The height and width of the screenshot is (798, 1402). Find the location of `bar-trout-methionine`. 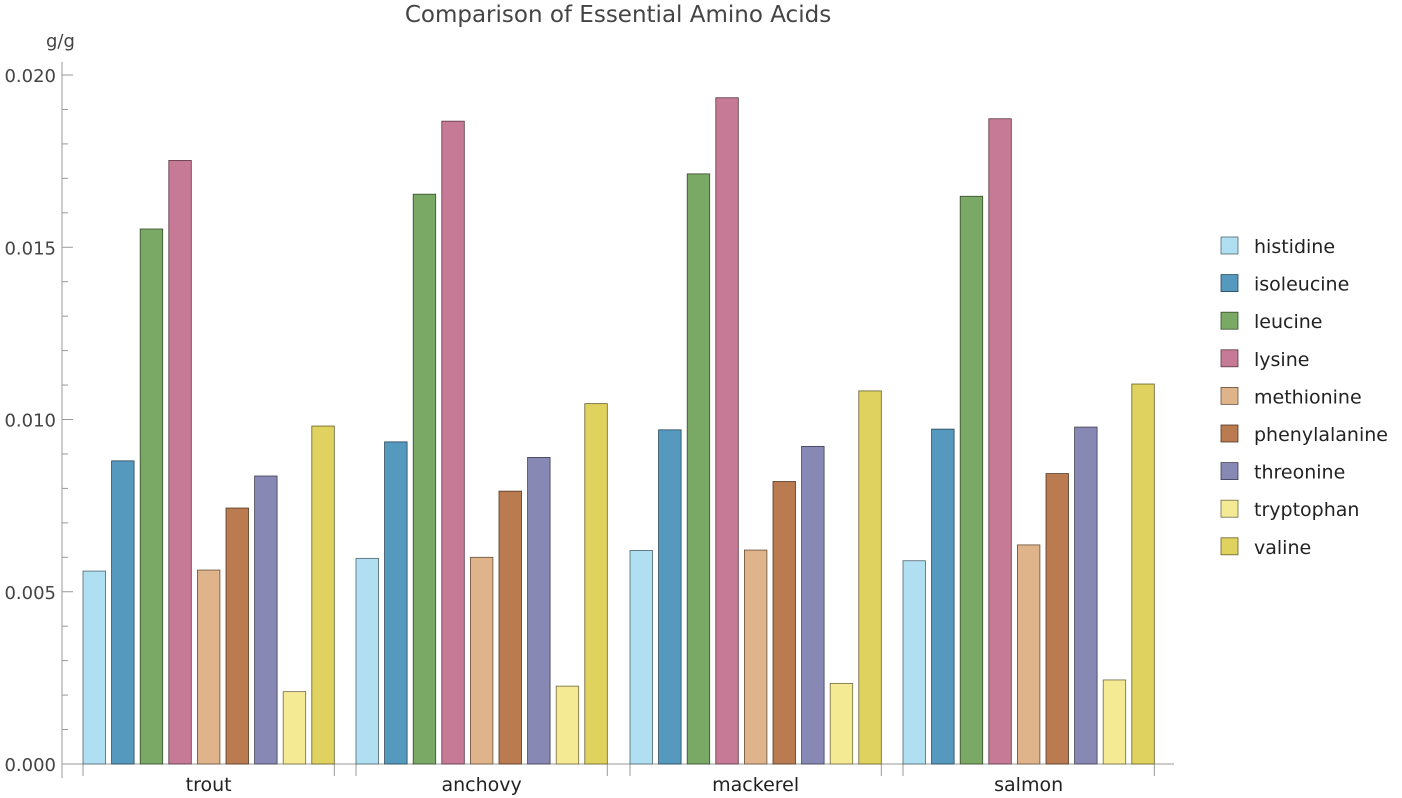

bar-trout-methionine is located at coordinates (208, 667).